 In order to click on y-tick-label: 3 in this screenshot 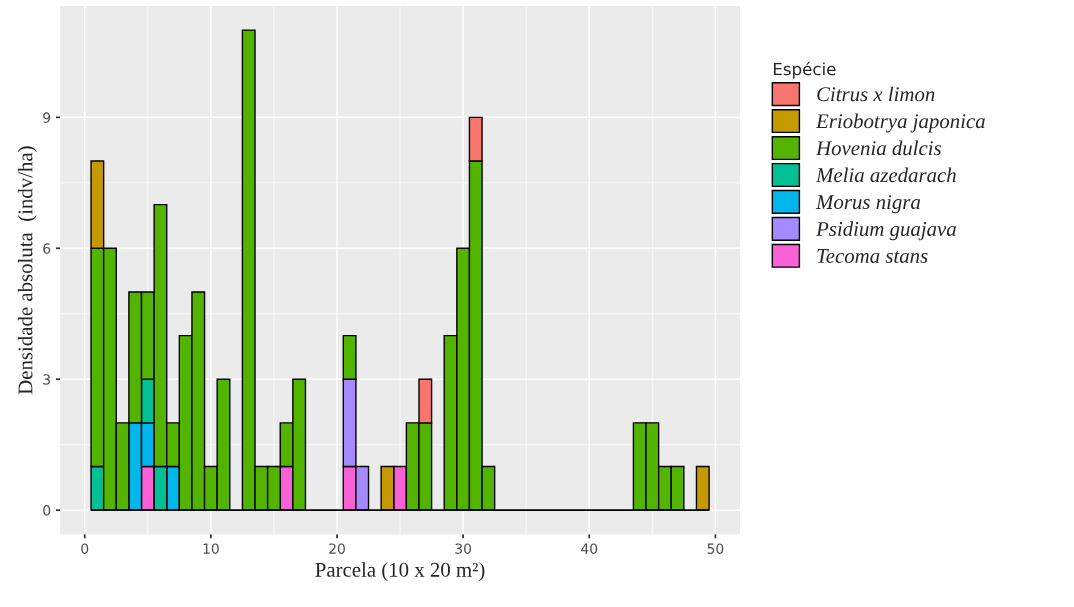, I will do `click(46, 379)`.